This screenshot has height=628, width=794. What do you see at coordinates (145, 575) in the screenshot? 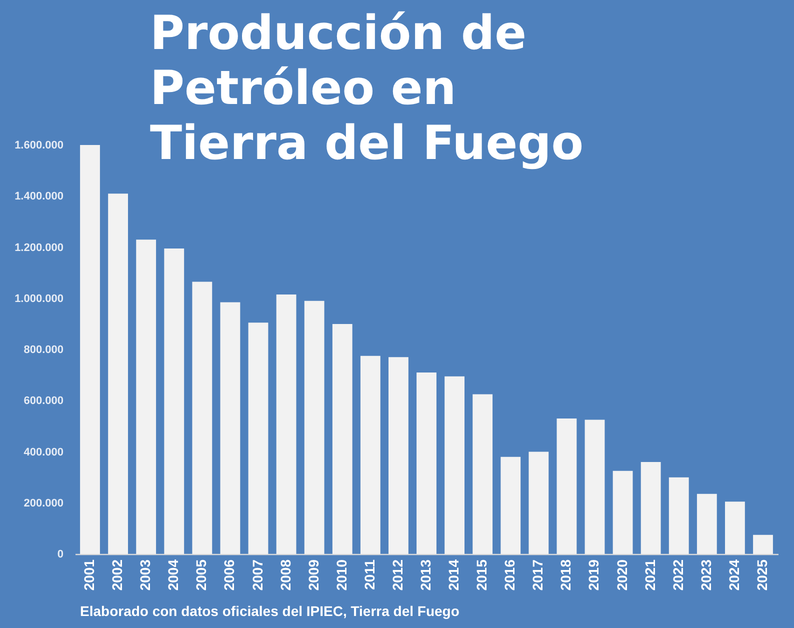
I see `x-tick-label: 2003` at bounding box center [145, 575].